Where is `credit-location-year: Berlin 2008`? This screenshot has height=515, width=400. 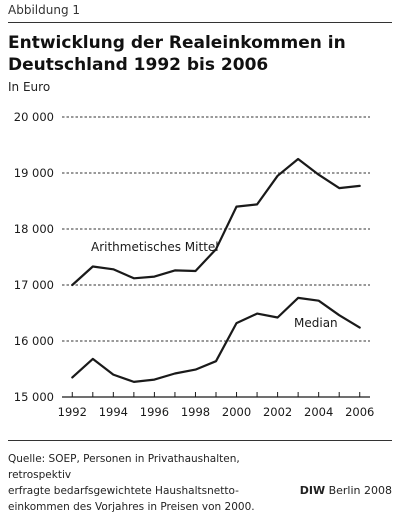
credit-location-year: Berlin 2008 is located at coordinates (360, 490).